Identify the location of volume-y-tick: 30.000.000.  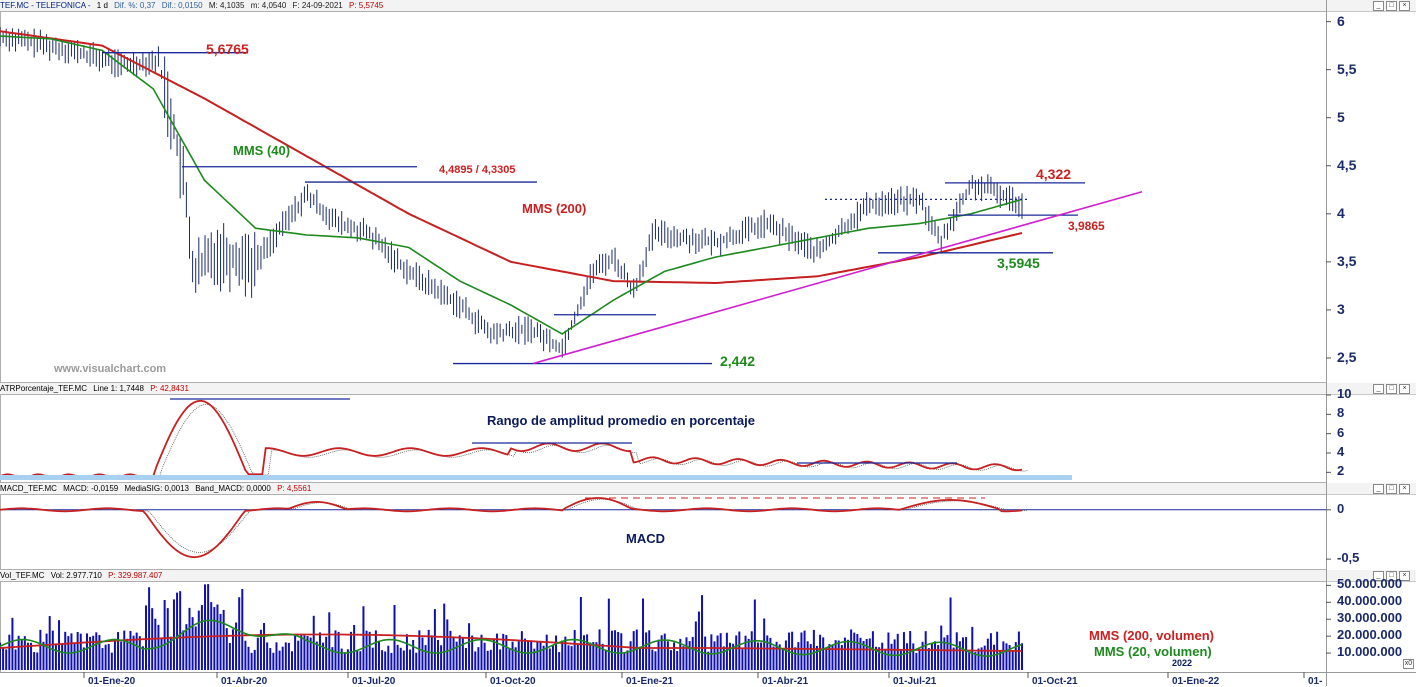
(1370, 618).